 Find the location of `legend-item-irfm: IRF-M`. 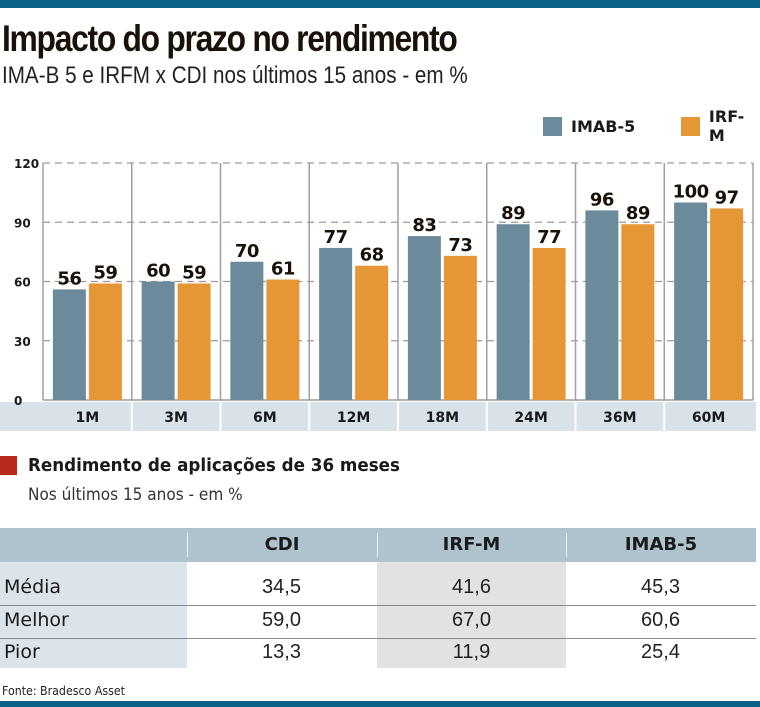

legend-item-irfm: IRF-M is located at coordinates (720, 126).